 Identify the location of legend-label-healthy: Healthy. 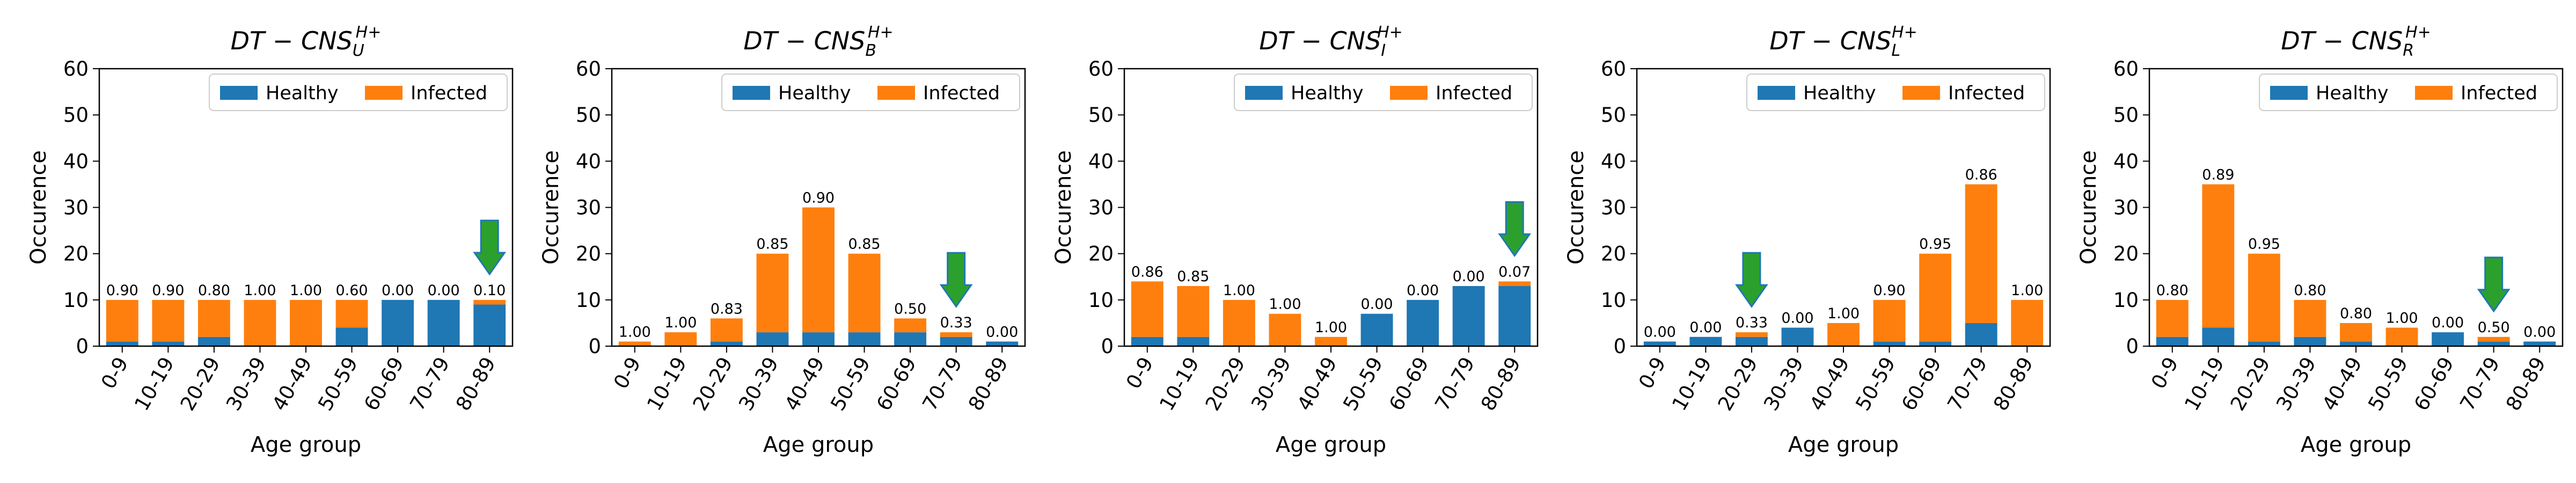
(814, 93).